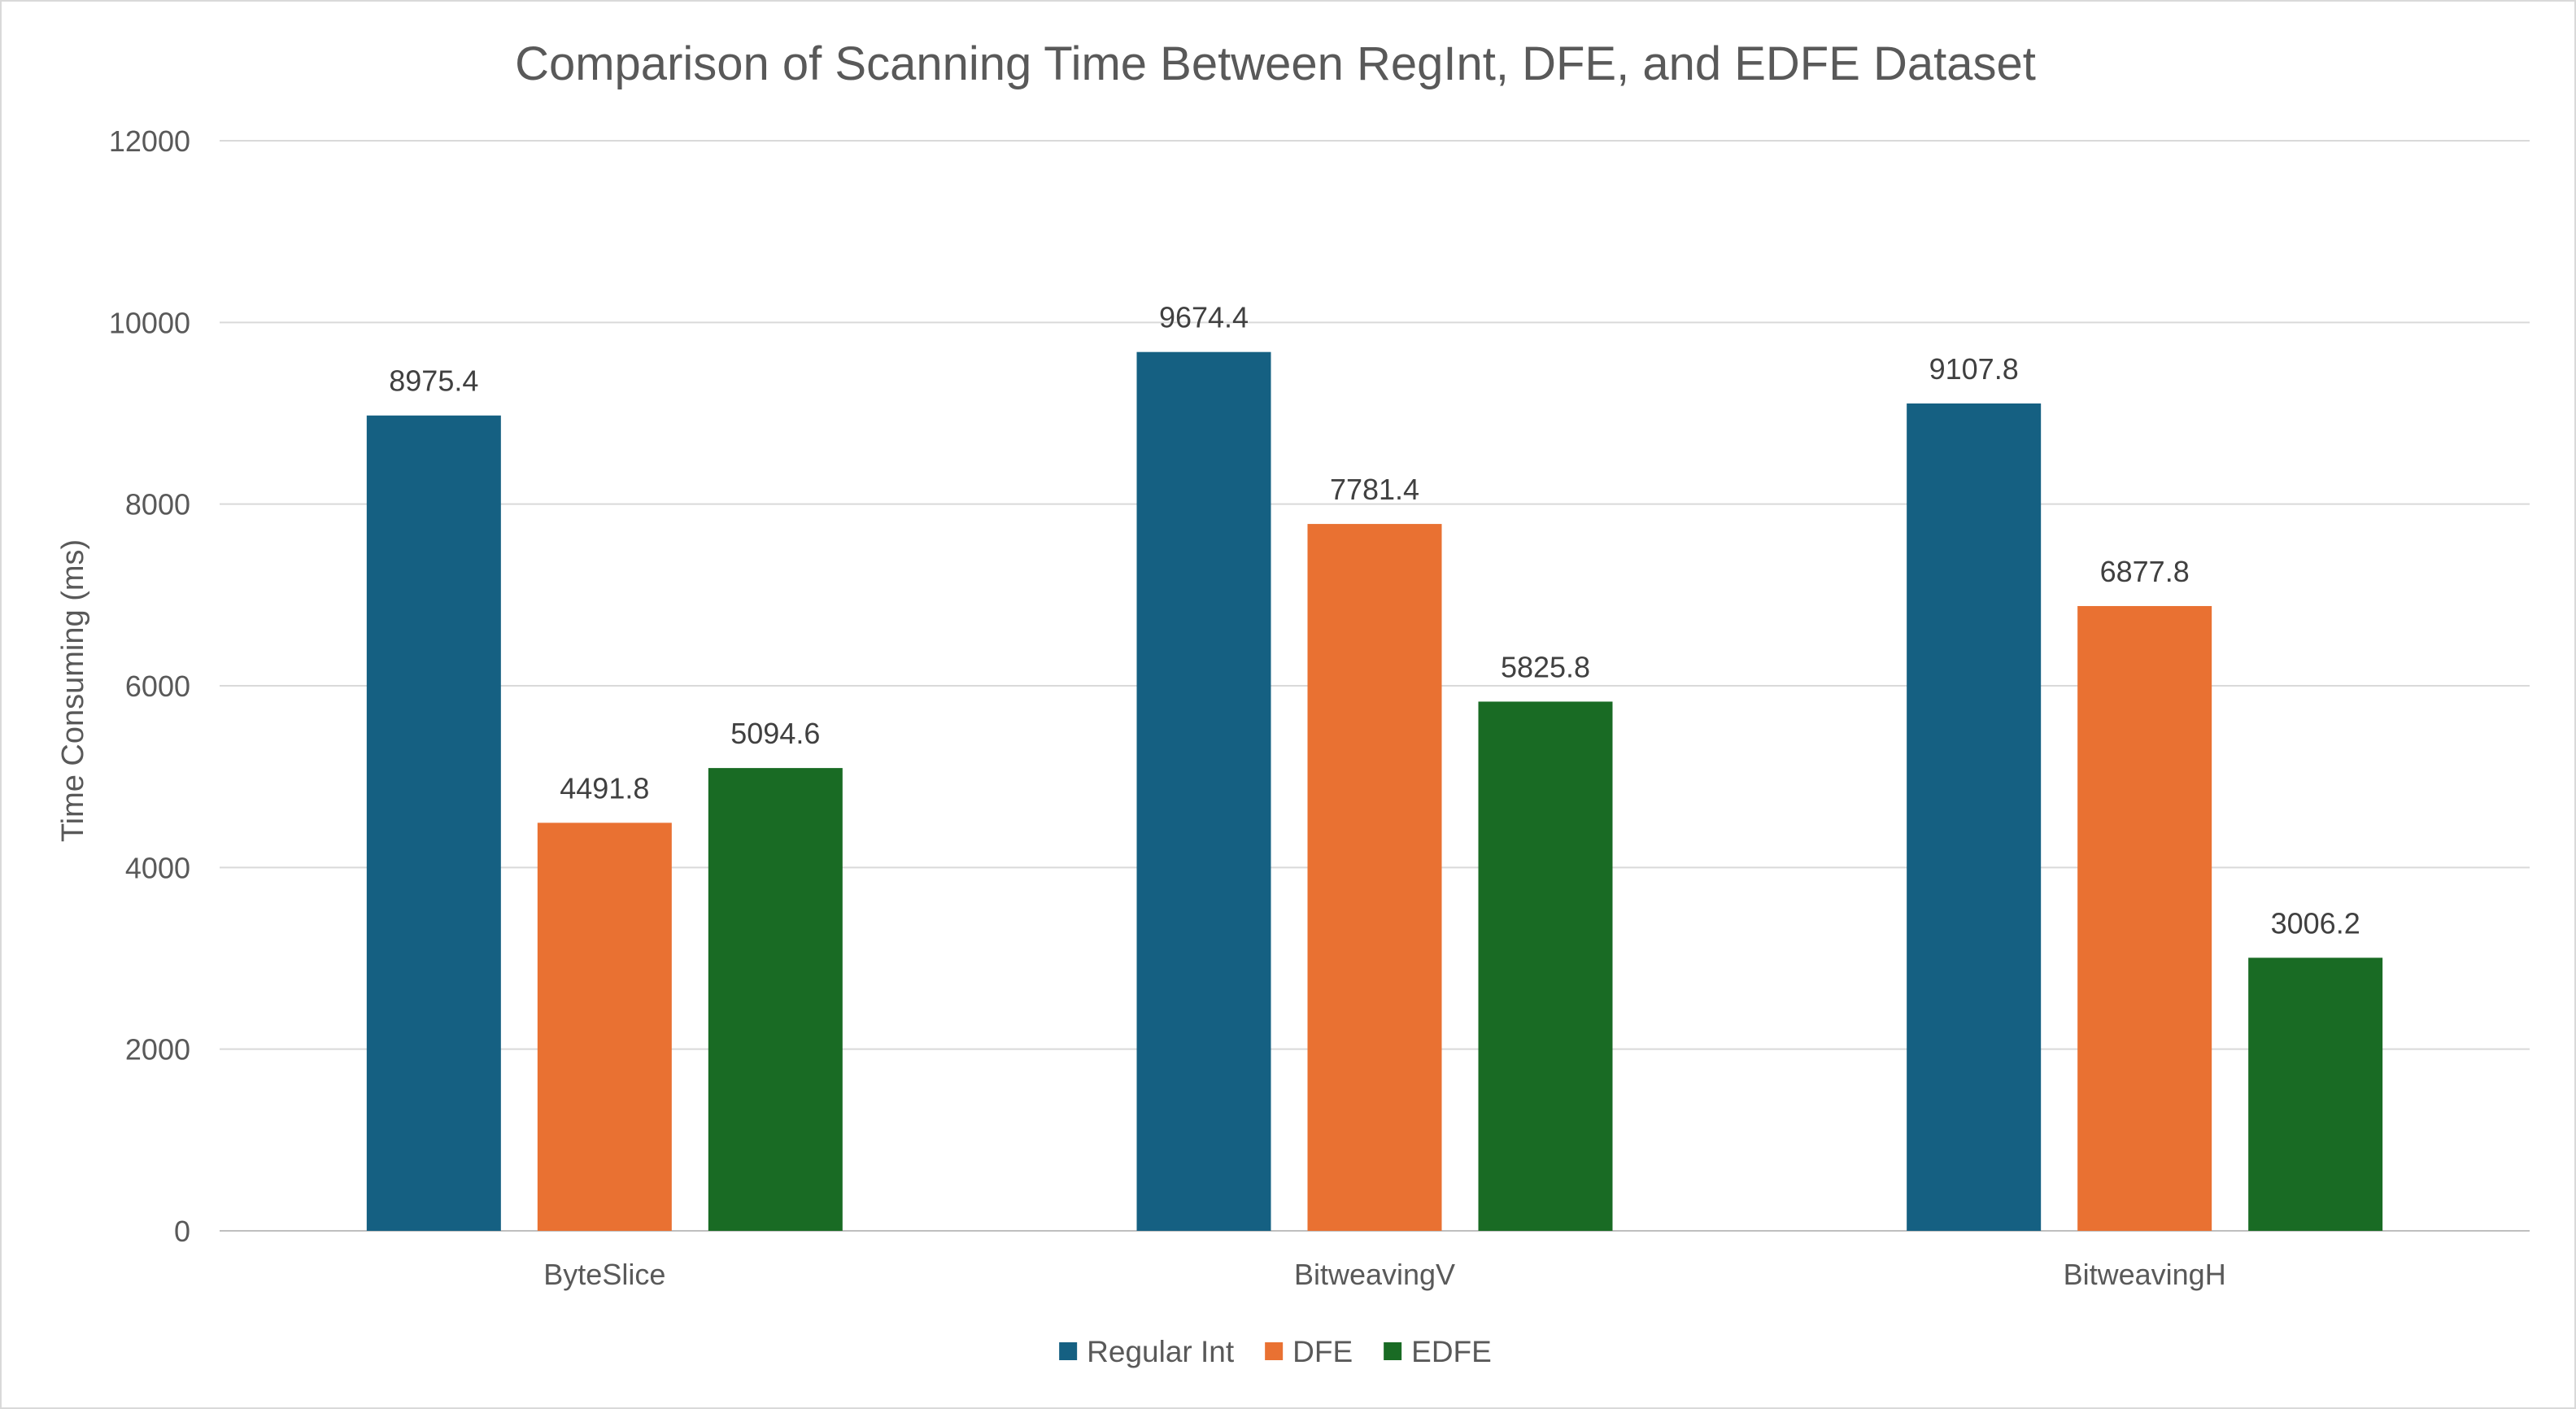  I want to click on x-tick-label: BitweavingH, so click(2145, 1274).